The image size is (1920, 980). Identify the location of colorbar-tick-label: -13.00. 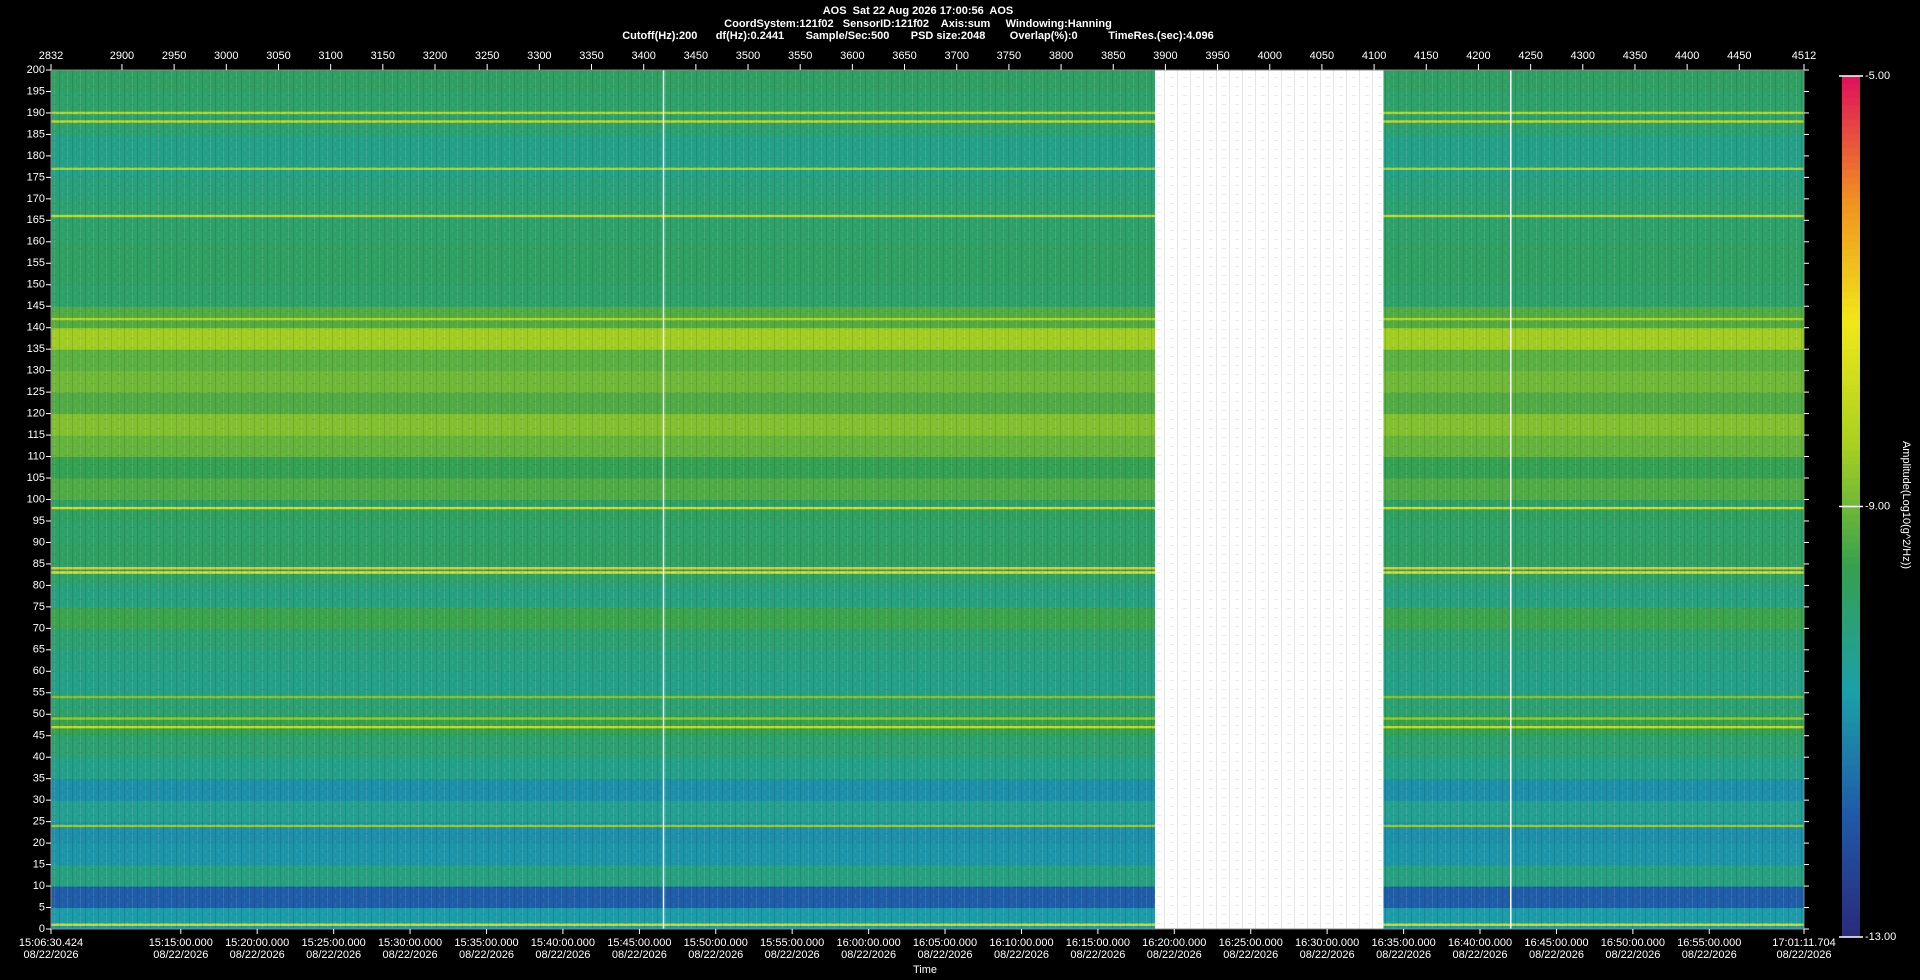
(1880, 937).